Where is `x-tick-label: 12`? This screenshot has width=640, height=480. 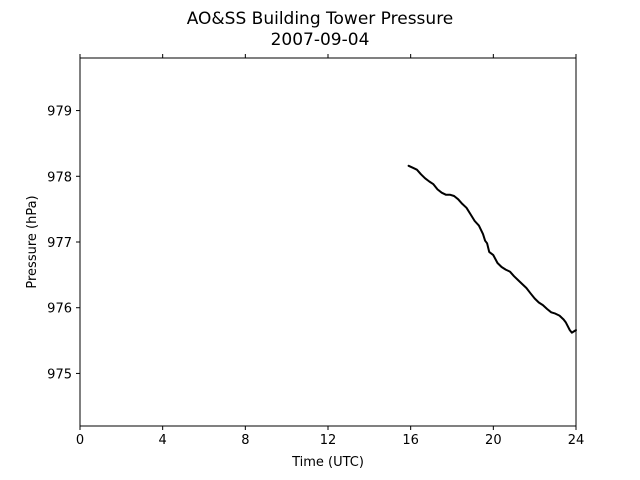 x-tick-label: 12 is located at coordinates (328, 440).